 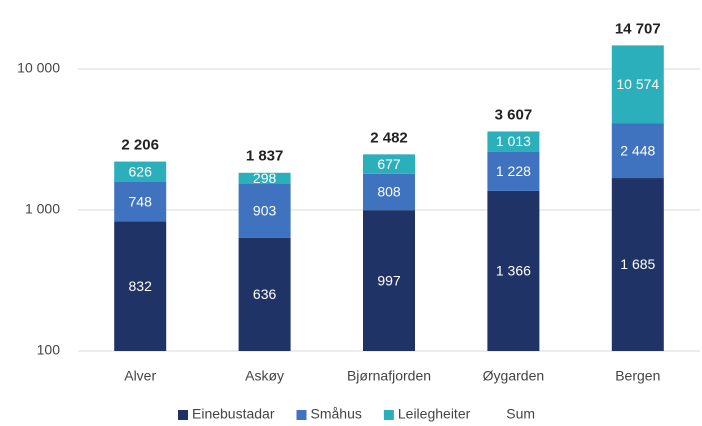 I want to click on segment-label: 808, so click(x=389, y=192).